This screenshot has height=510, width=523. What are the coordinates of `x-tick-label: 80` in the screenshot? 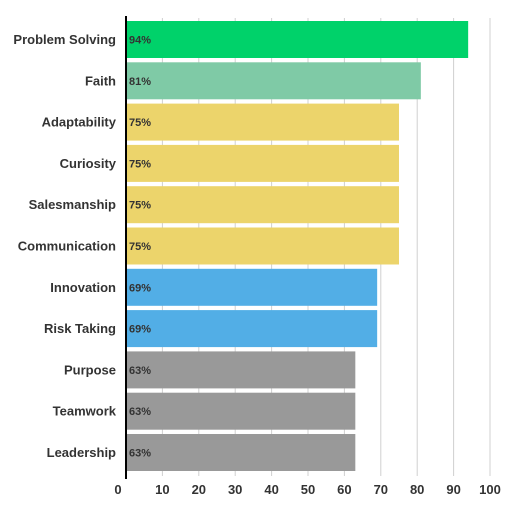 It's located at (417, 489).